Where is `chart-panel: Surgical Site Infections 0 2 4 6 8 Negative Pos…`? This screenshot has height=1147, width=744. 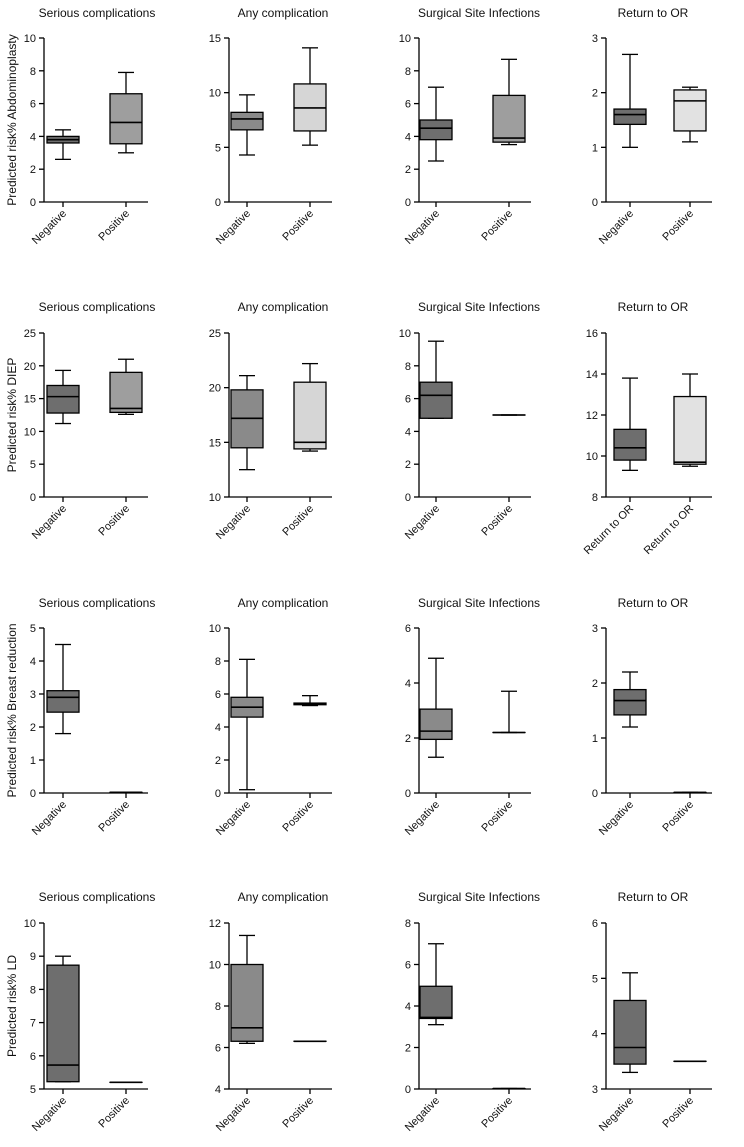
chart-panel: Surgical Site Infections 0 2 4 6 8 Negative Pos… is located at coordinates (471, 1012).